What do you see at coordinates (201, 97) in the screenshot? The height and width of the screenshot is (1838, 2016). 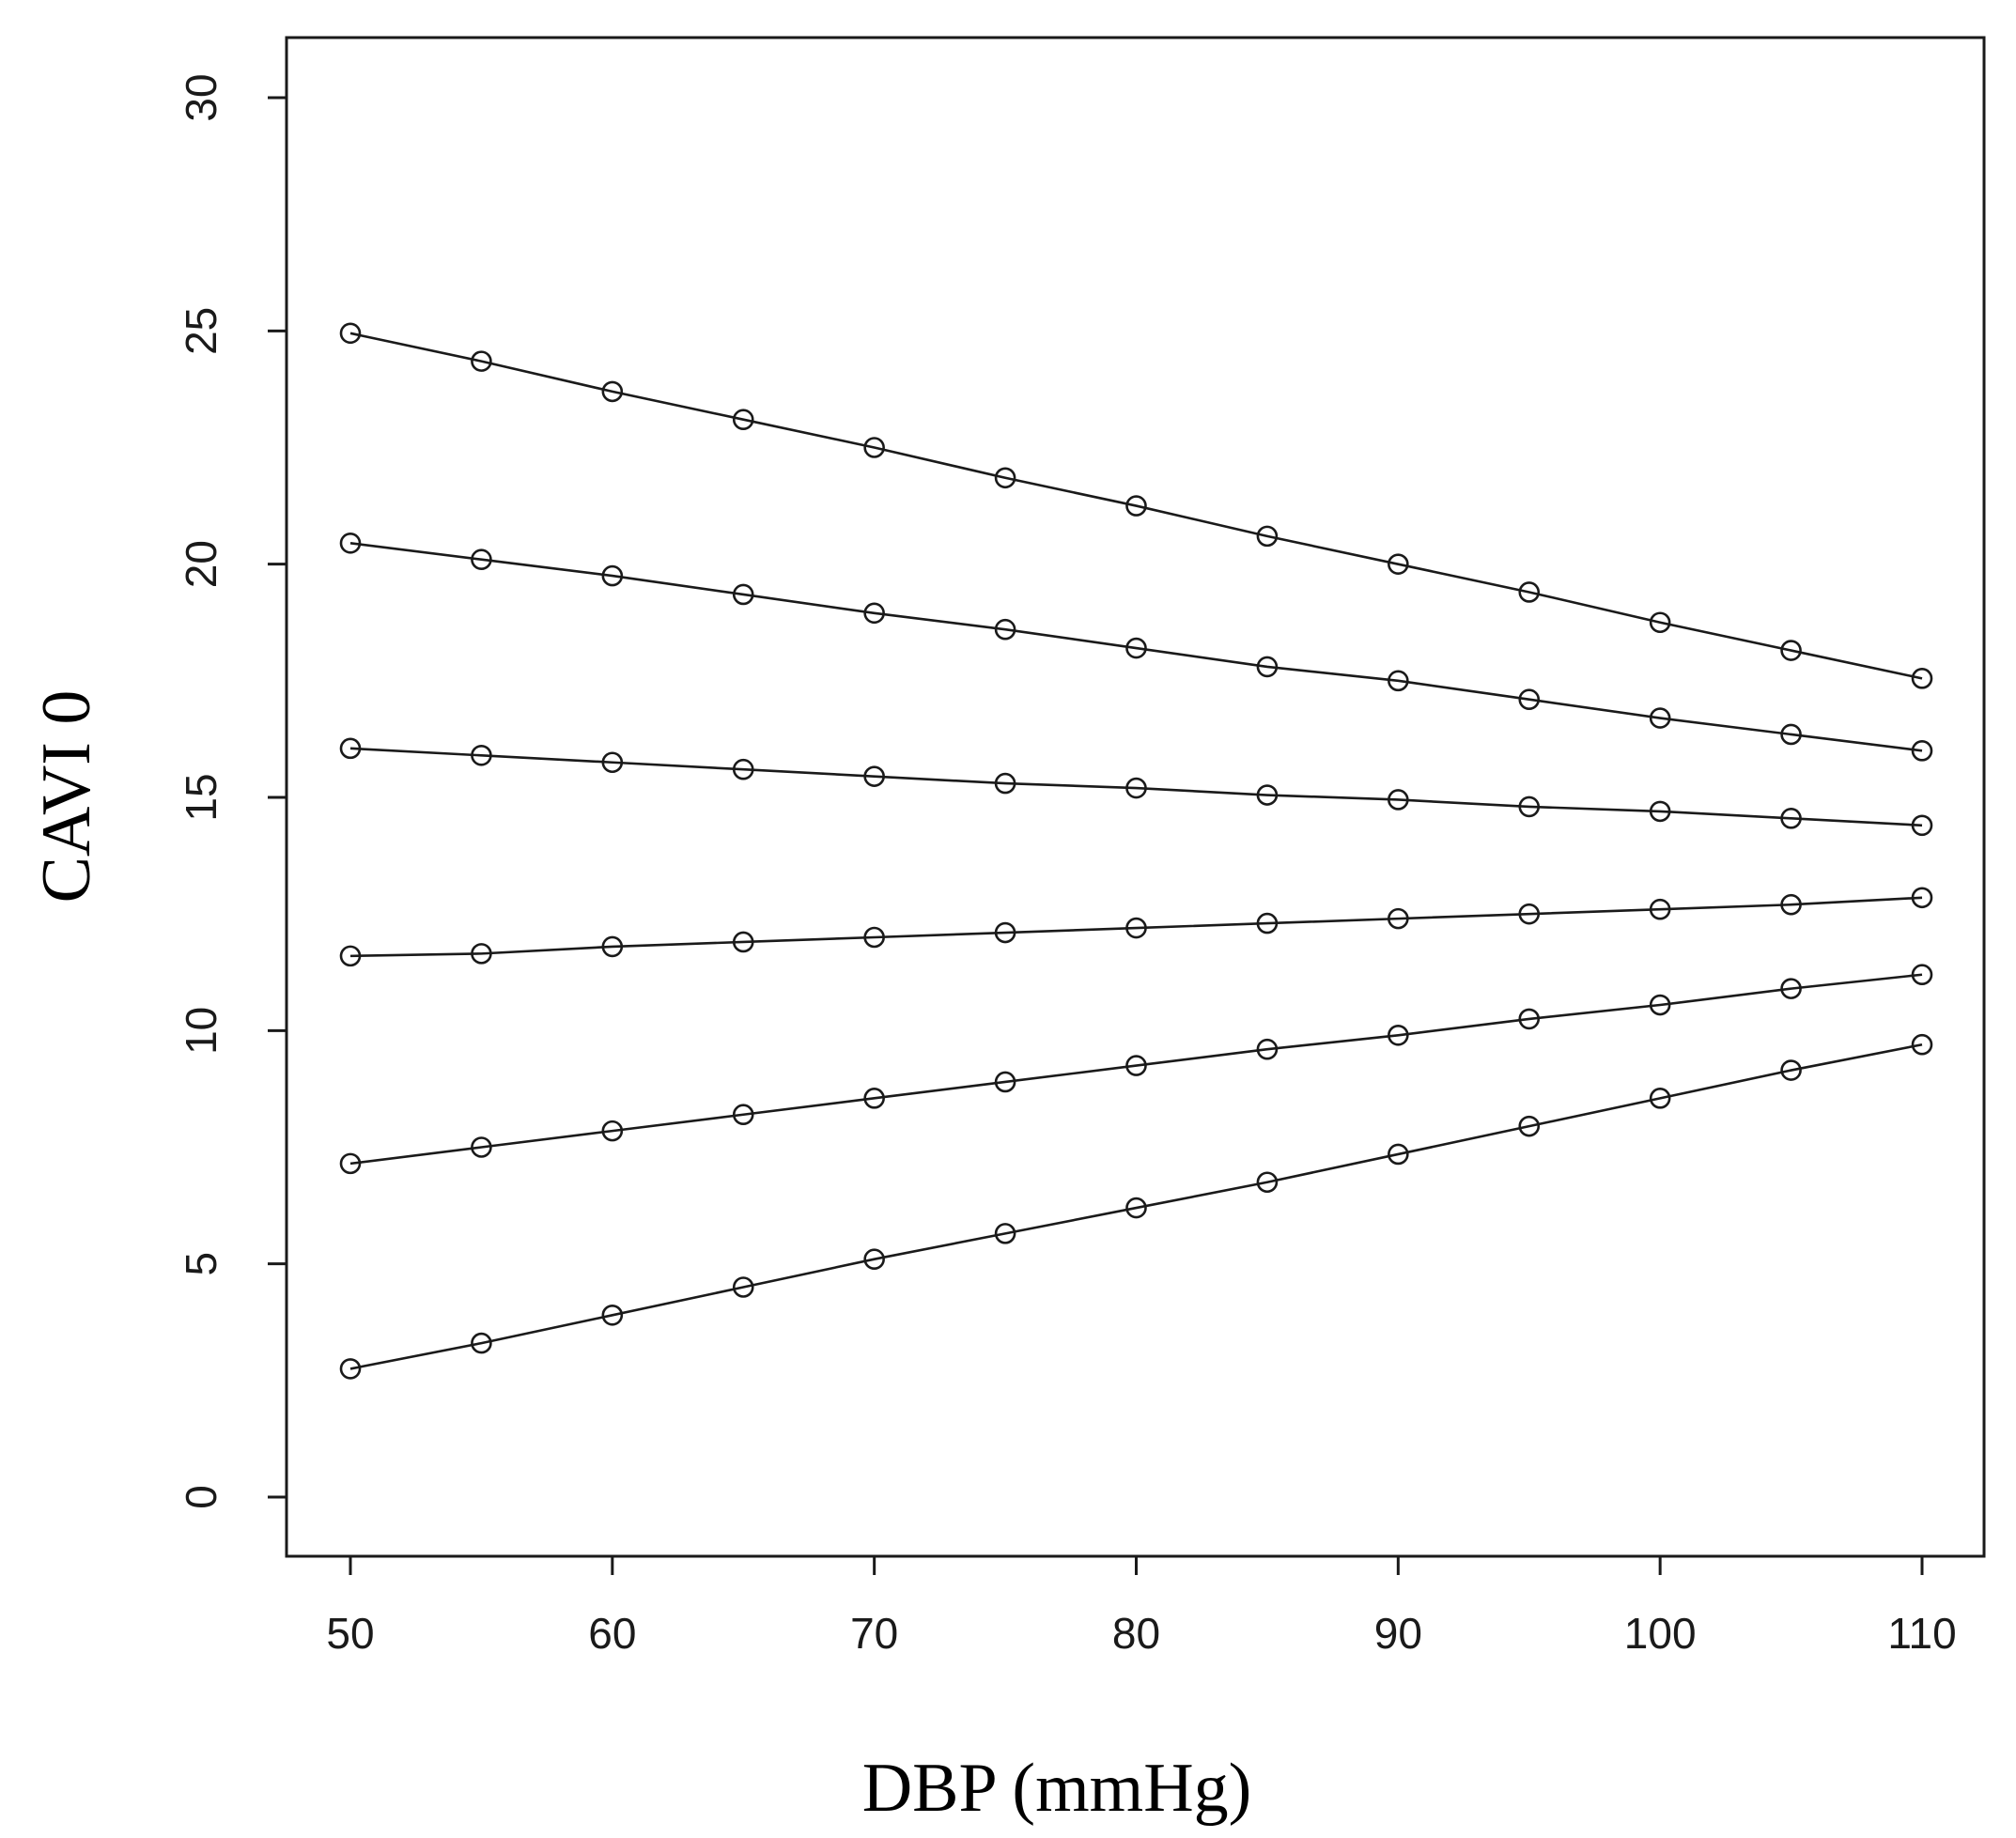 I see `y-tick-label: 30` at bounding box center [201, 97].